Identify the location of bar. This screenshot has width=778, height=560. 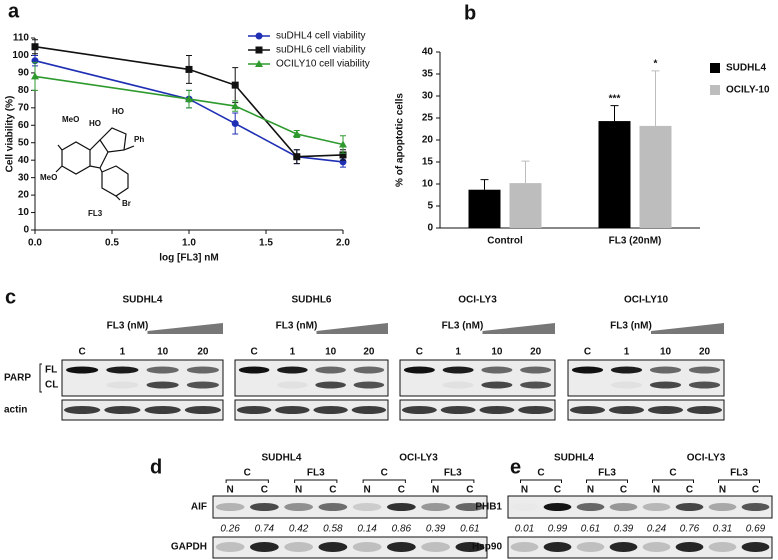
(484, 208).